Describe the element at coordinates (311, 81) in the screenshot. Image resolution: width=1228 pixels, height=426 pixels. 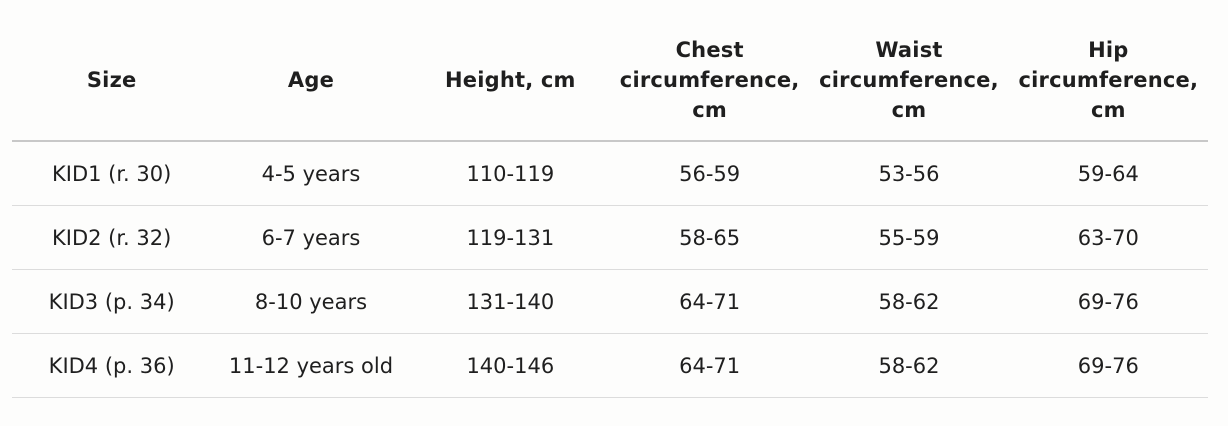
I see `header-age: Age` at that location.